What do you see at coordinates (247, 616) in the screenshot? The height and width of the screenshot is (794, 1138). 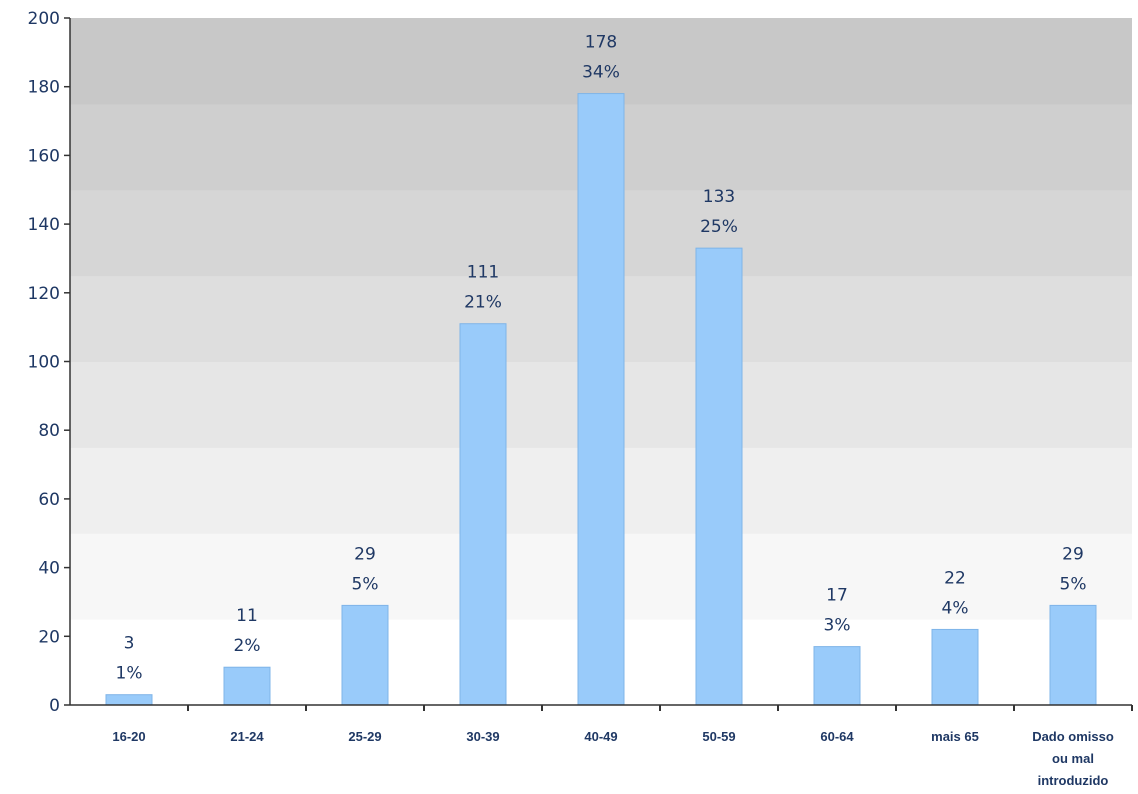 I see `data-label-value: 11` at bounding box center [247, 616].